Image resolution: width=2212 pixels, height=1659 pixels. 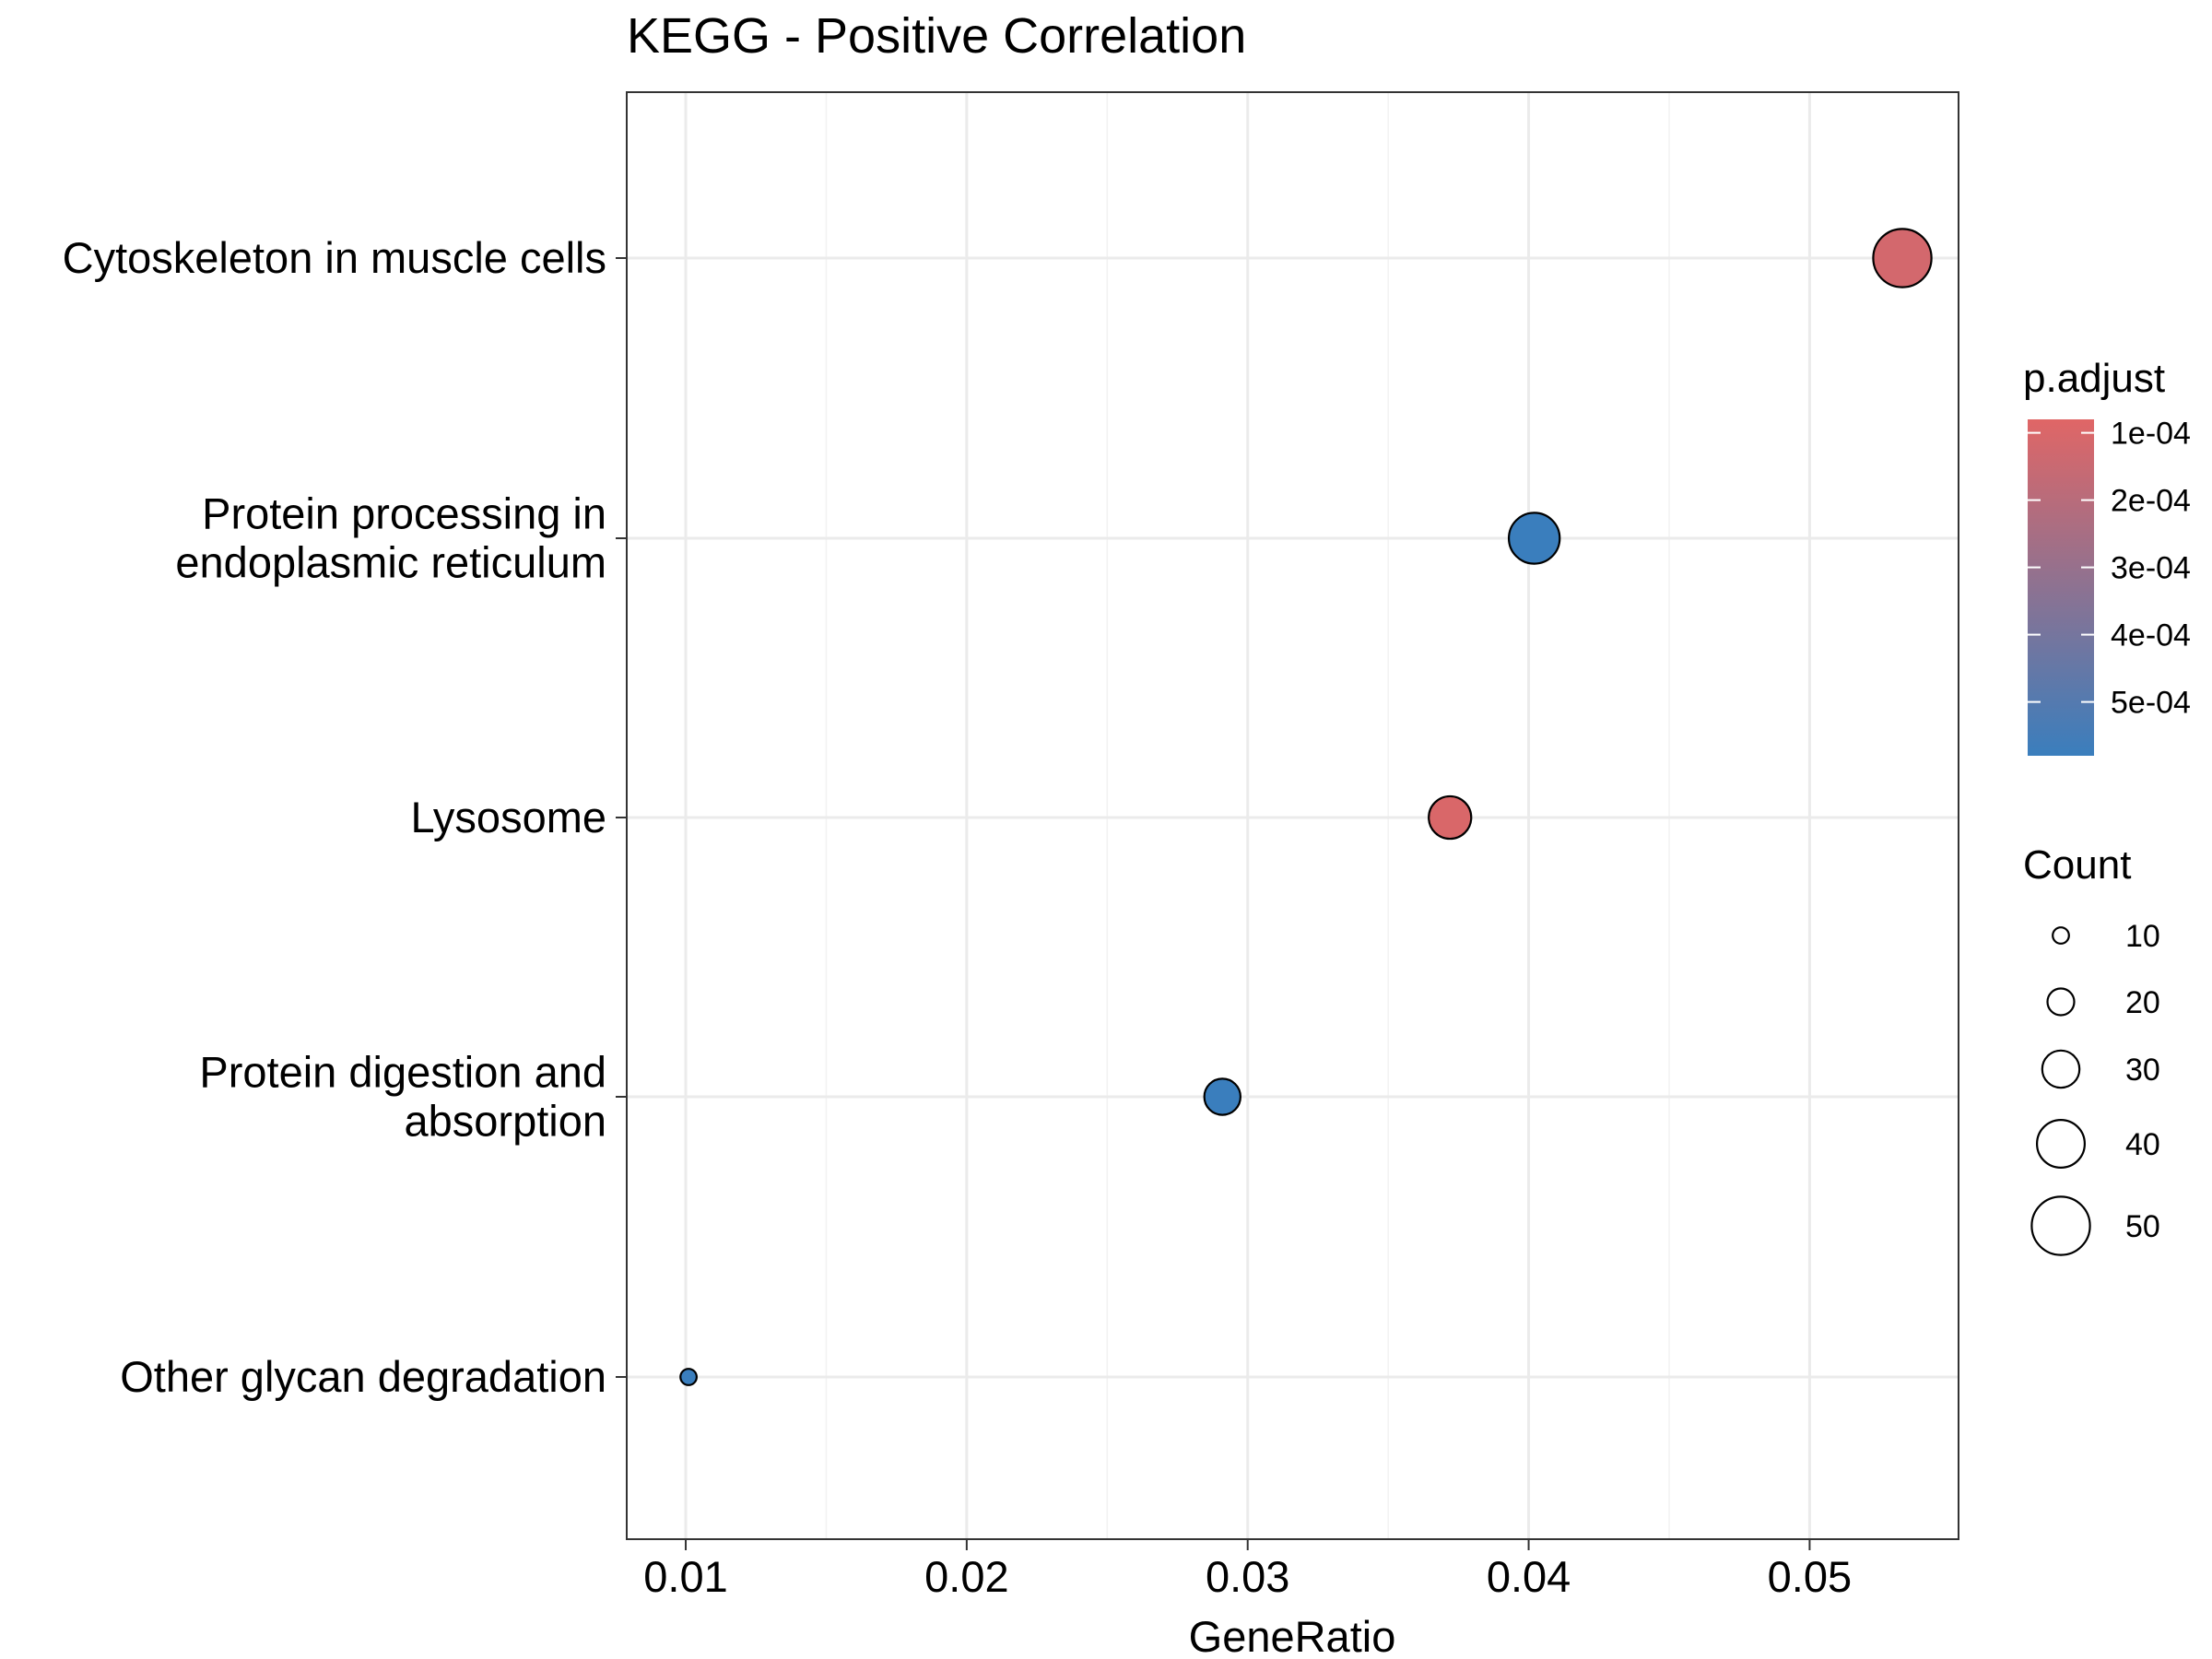 What do you see at coordinates (334, 257) in the screenshot?
I see `y-tick-label: Cytoskeleton in muscle cells` at bounding box center [334, 257].